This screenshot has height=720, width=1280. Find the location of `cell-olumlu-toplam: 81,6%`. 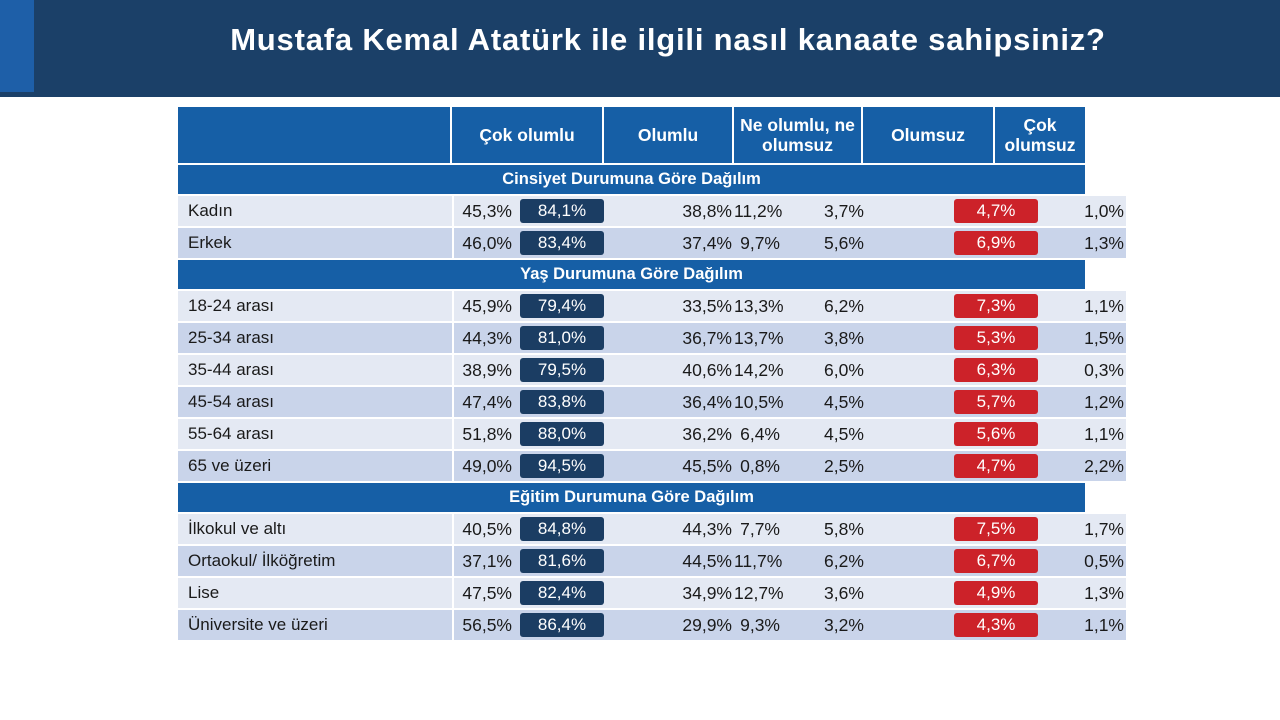

cell-olumlu-toplam: 81,6% is located at coordinates (559, 560).